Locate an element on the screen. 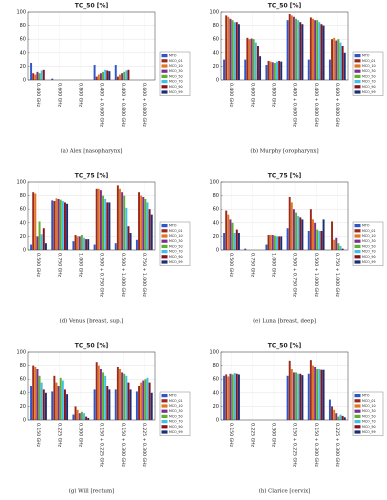  x-tick-label: 0.400 + 0.800 GHz is located at coordinates (316, 105).